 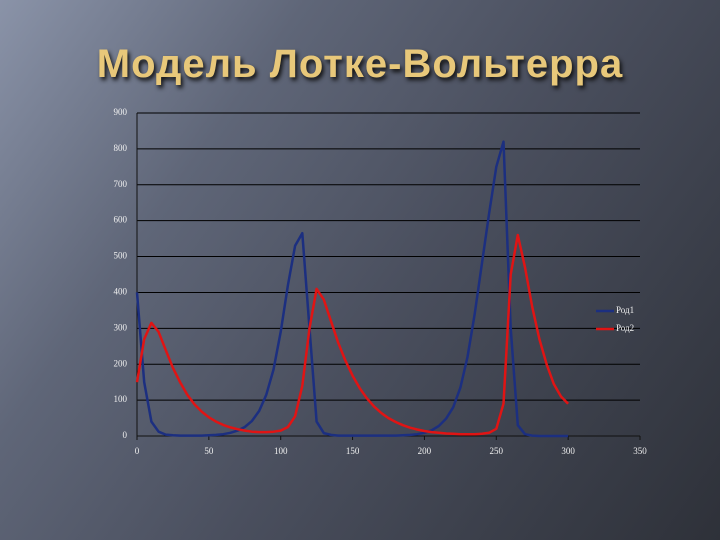 I want to click on y-tick-label: 200, so click(x=121, y=363).